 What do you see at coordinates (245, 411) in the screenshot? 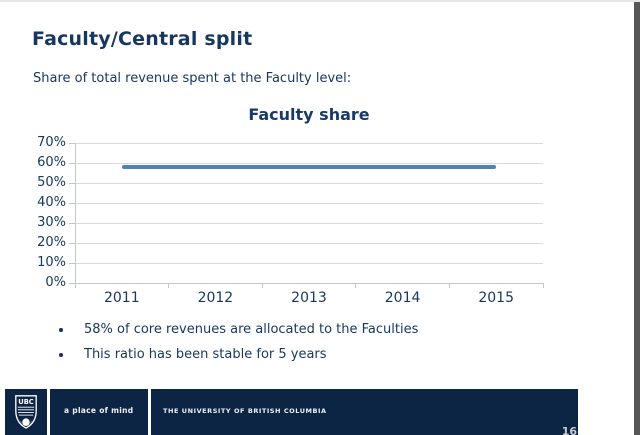
I see `footer-university-name: THE UNIVERSITY OF BRITISH COLUMBIA` at bounding box center [245, 411].